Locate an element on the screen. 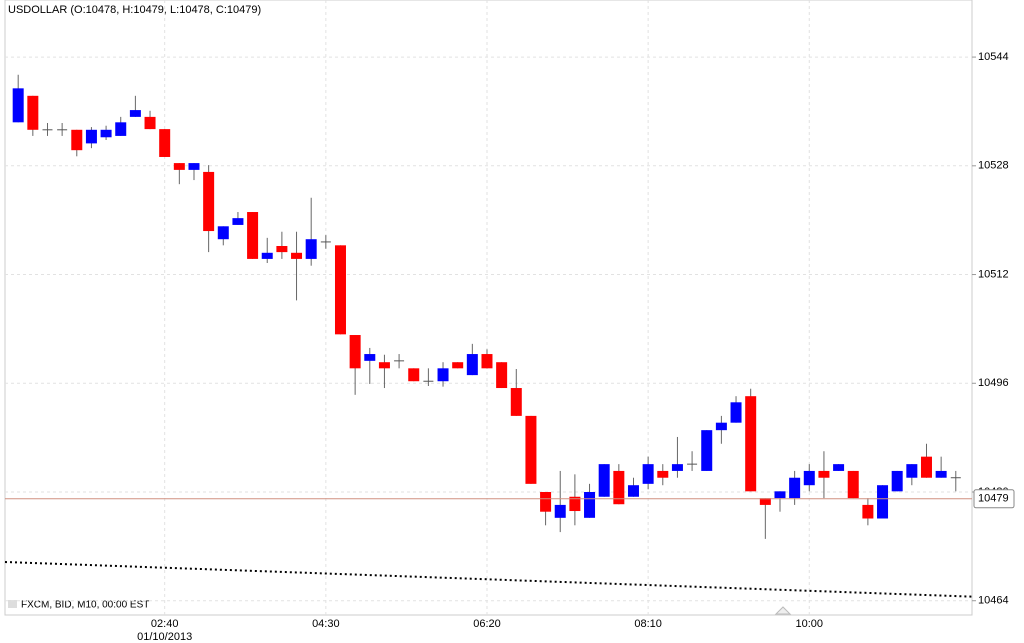 This screenshot has height=643, width=1024. x-tick-label: 04:30 is located at coordinates (326, 624).